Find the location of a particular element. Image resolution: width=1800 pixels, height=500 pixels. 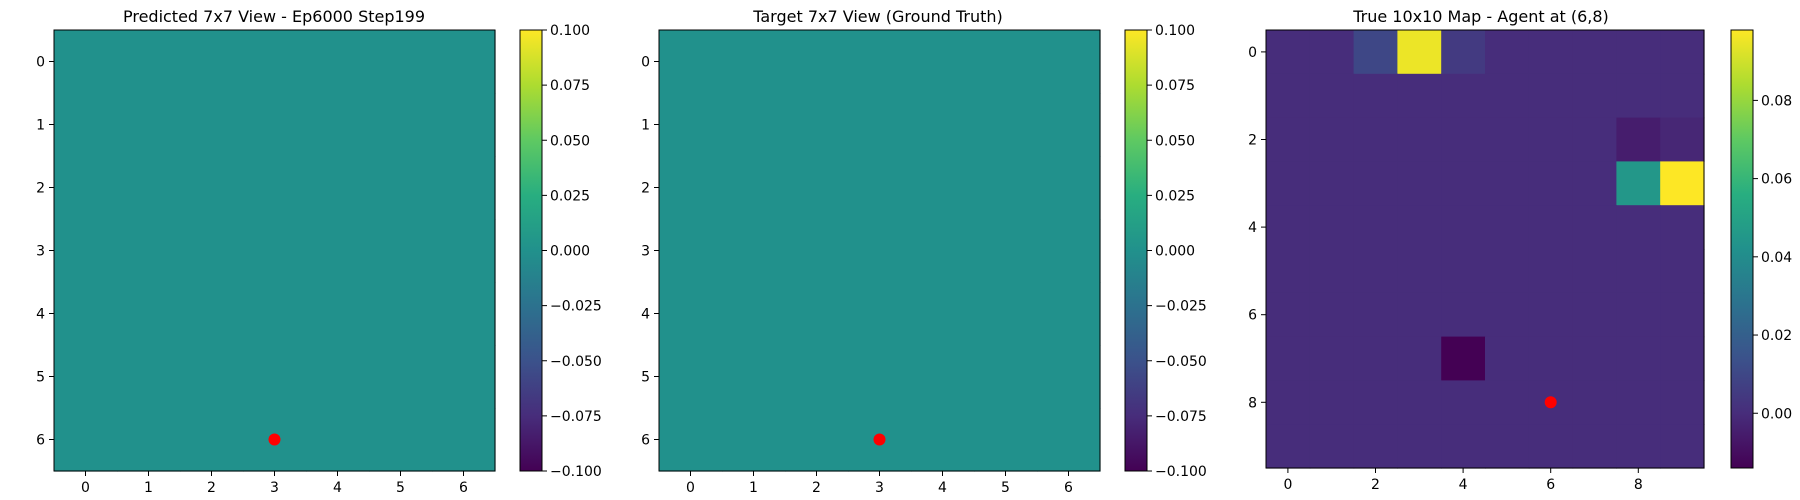

colorbar-tick-label: −0.050 is located at coordinates (1181, 362).